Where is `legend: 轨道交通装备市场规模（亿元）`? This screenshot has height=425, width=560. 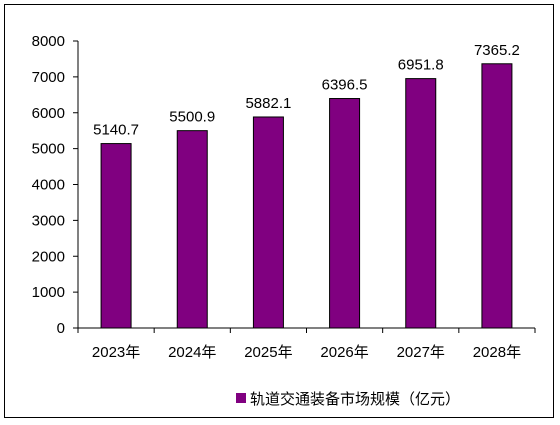
legend: 轨道交通装备市场规模（亿元） is located at coordinates (348, 399).